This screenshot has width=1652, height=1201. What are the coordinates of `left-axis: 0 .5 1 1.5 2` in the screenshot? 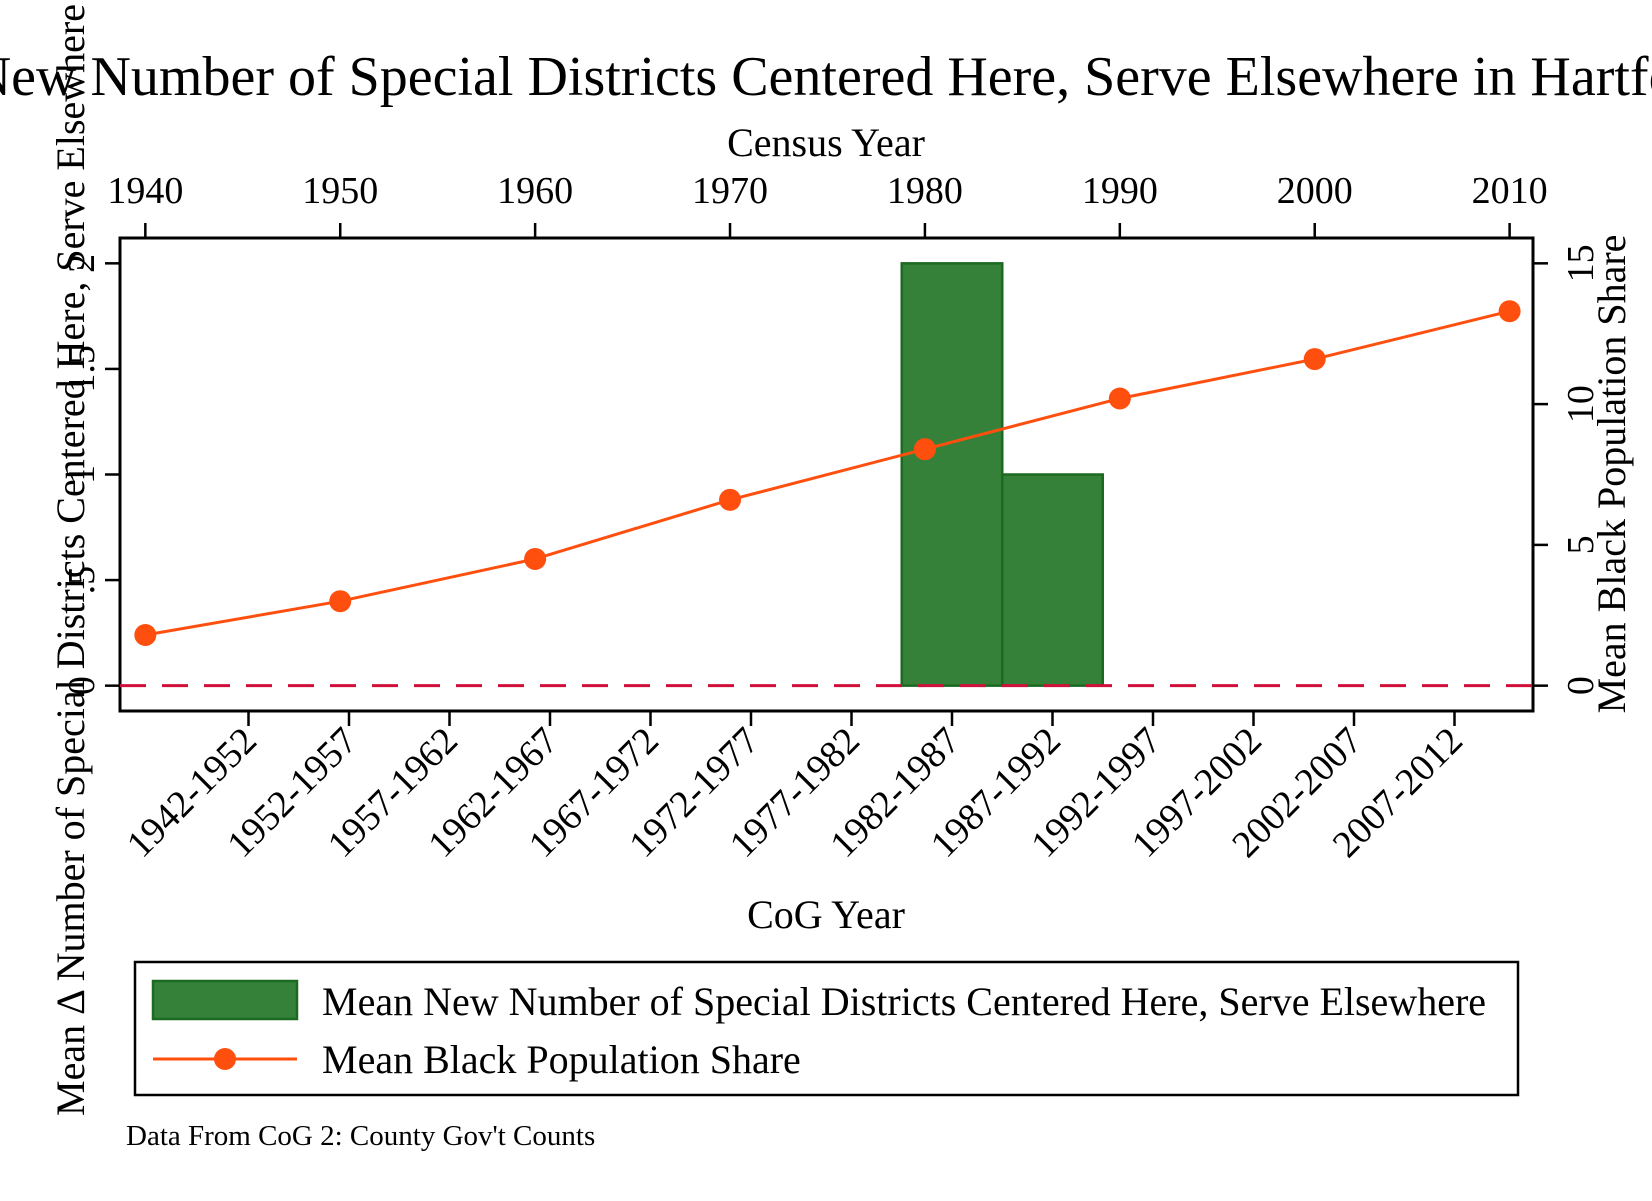 It's located at (90, 474).